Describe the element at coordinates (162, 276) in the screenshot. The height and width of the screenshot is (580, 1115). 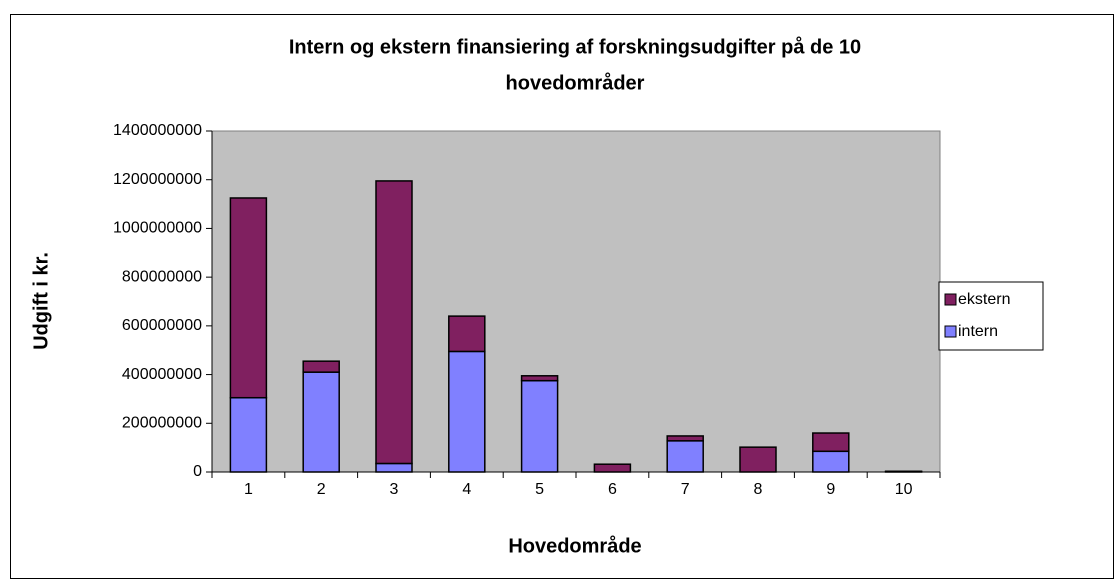
I see `y-tick-label: 800000000` at that location.